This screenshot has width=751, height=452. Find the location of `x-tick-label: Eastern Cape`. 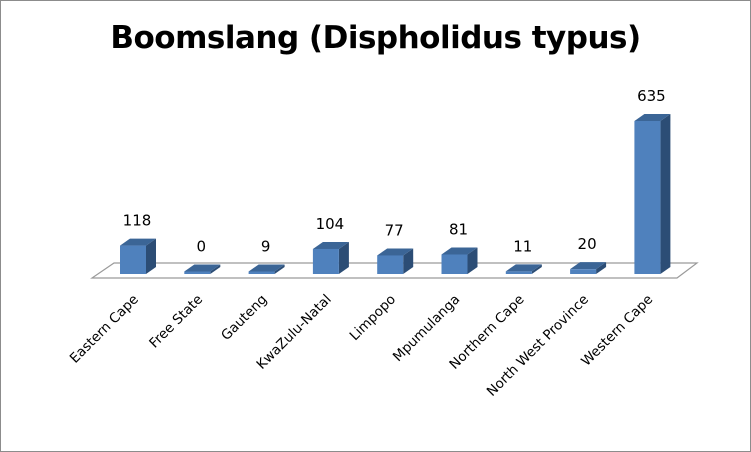

x-tick-label: Eastern Cape is located at coordinates (104, 329).